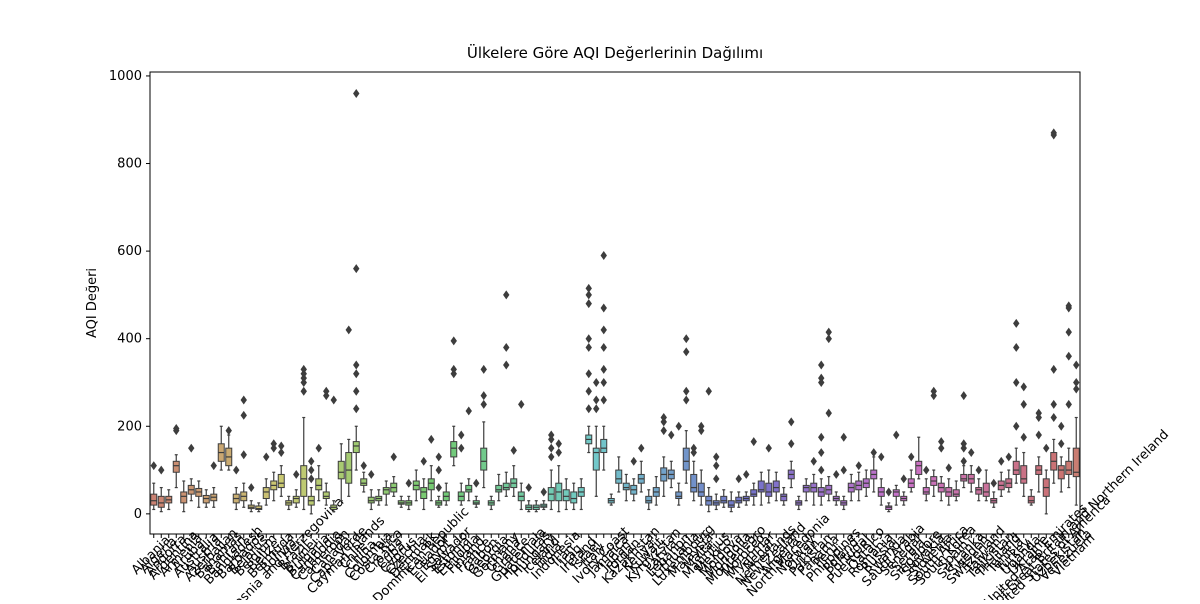 The width and height of the screenshot is (1200, 604). Describe the element at coordinates (129, 164) in the screenshot. I see `y-tick-label: 800` at that location.